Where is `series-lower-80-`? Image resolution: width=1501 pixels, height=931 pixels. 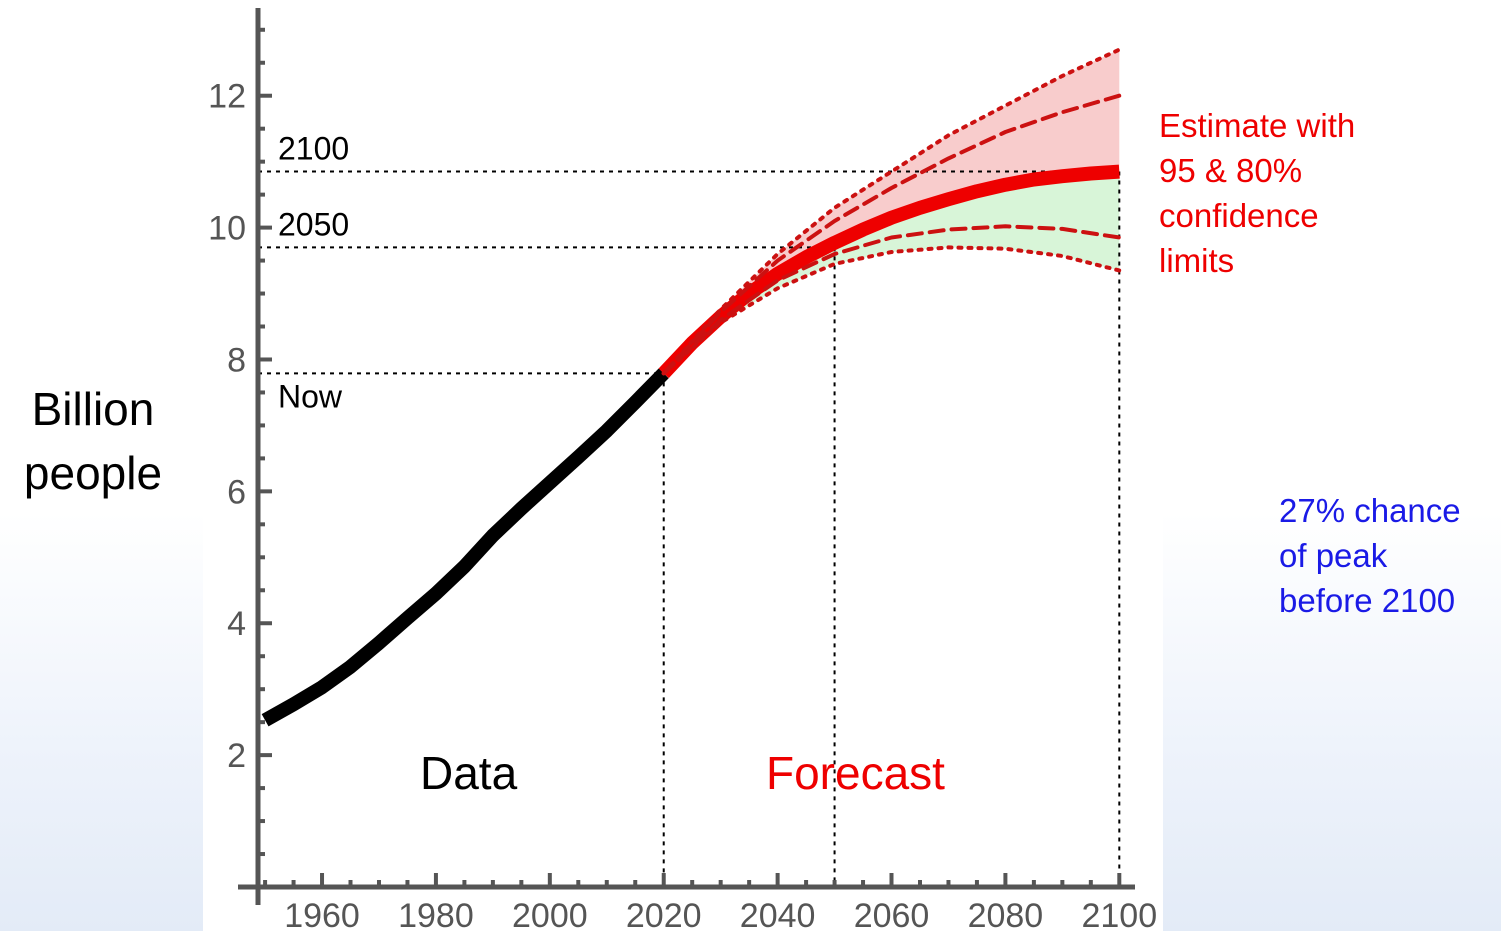
series-lower-80- is located at coordinates (891, 300).